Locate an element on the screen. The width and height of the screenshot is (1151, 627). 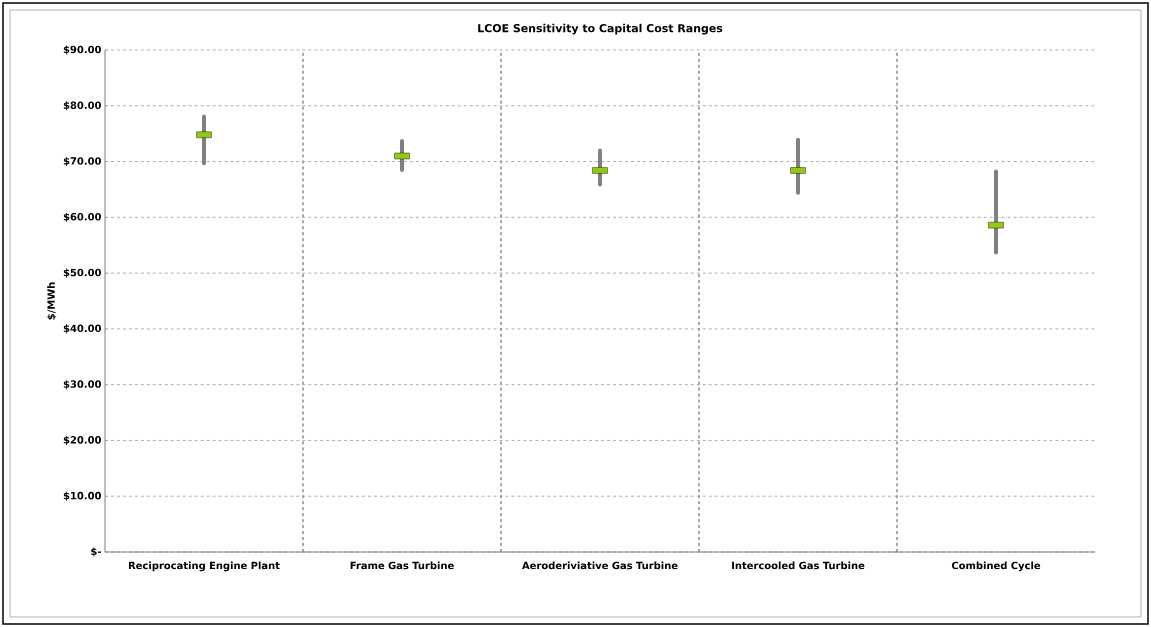
y-tick-label: $20.00 is located at coordinates (82, 440).